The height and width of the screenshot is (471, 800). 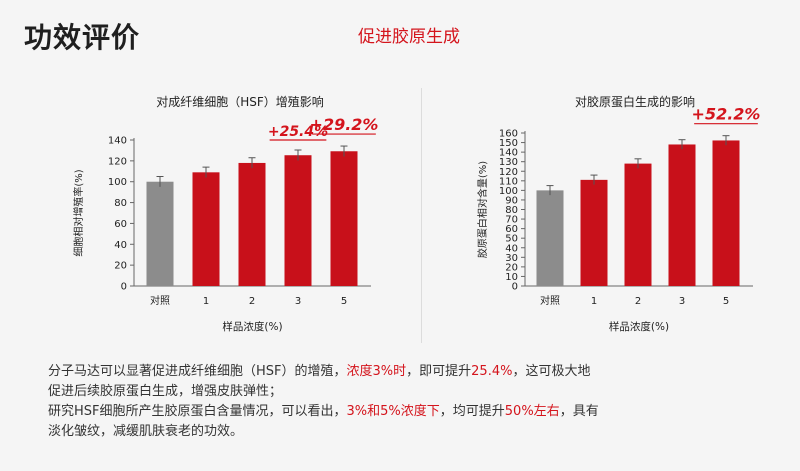 What do you see at coordinates (726, 114) in the screenshot?
I see `annotation-label: +52.2%` at bounding box center [726, 114].